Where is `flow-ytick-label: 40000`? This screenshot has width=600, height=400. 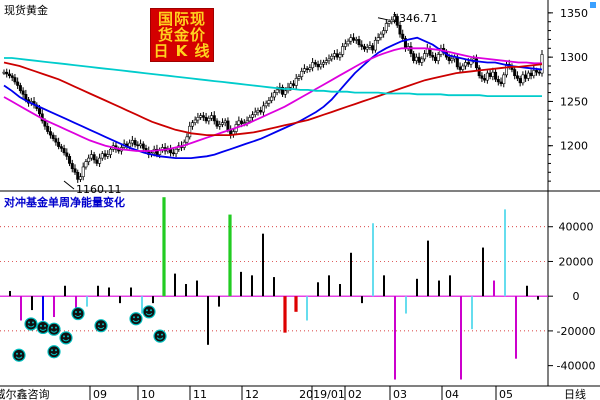 flow-ytick-label: 40000 is located at coordinates (576, 227).